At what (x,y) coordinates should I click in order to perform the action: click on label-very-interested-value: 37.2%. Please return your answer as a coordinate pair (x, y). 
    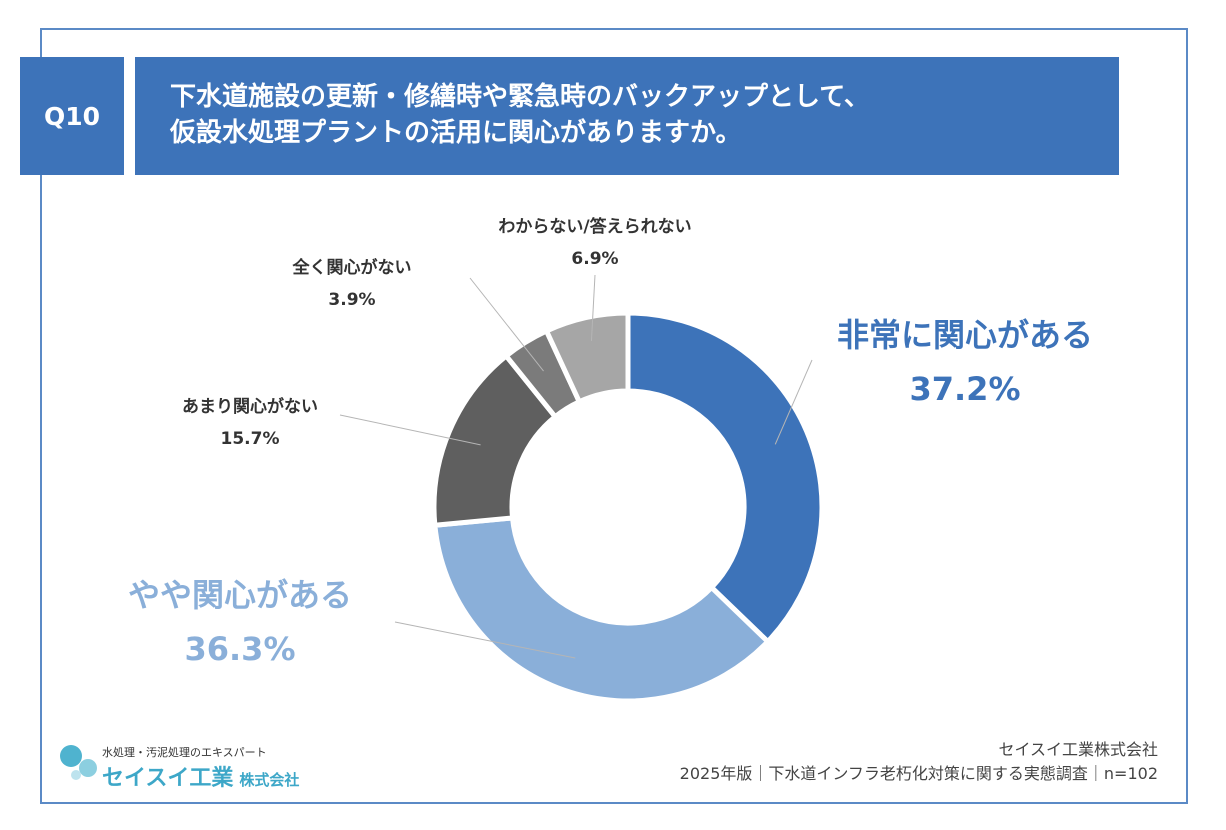
    Looking at the image, I should click on (965, 389).